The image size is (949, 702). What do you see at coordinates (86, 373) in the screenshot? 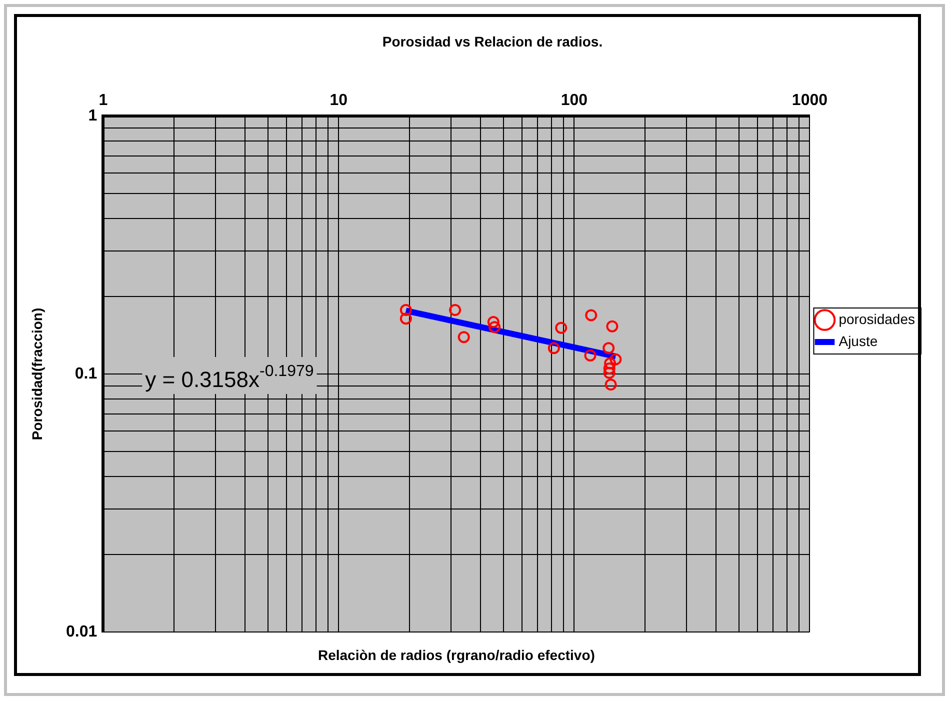
I see `y-tick-label: 0.1` at bounding box center [86, 373].